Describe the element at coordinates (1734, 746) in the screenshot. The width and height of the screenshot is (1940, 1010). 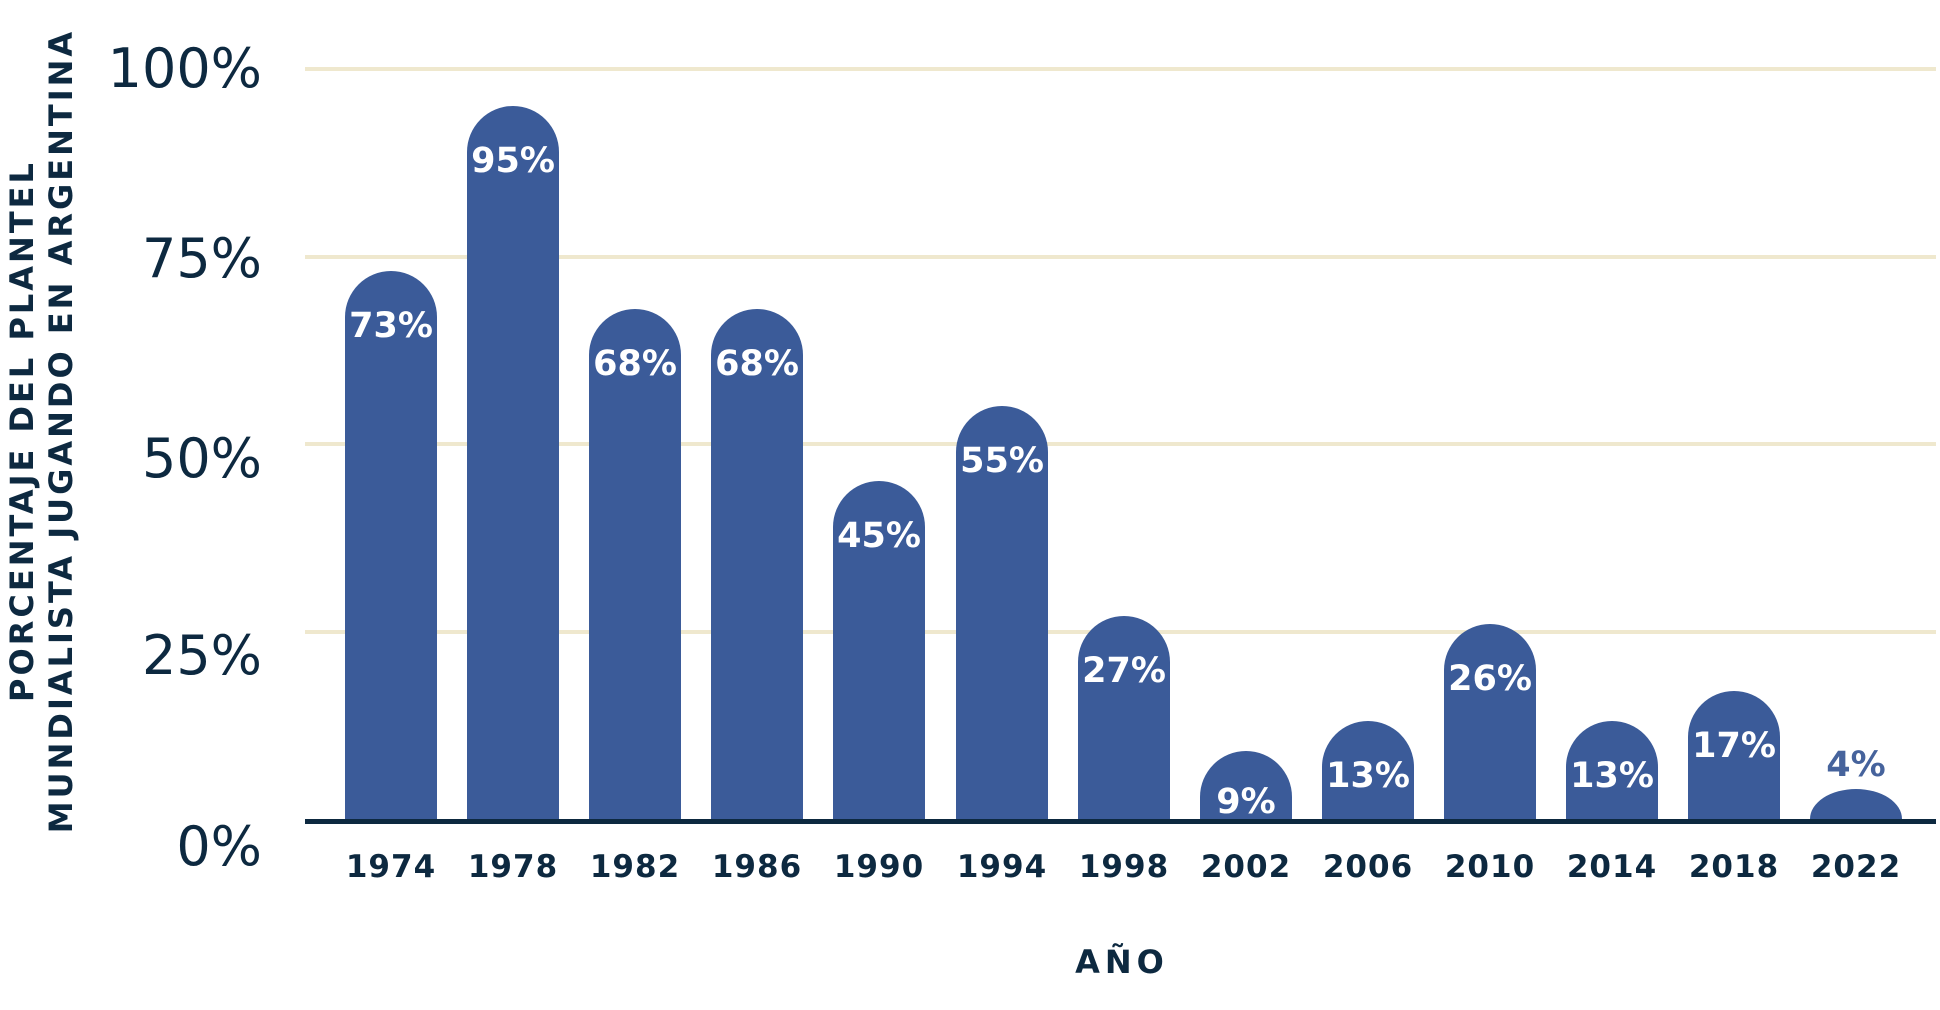
I see `bar-value-label-2018: 17%` at that location.